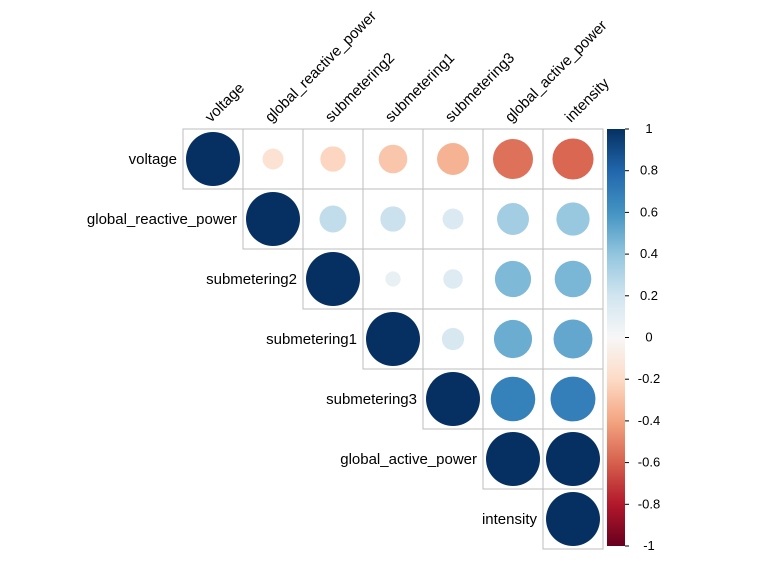  I want to click on corr-circle-global_reactive_power-submetering2, so click(333, 219).